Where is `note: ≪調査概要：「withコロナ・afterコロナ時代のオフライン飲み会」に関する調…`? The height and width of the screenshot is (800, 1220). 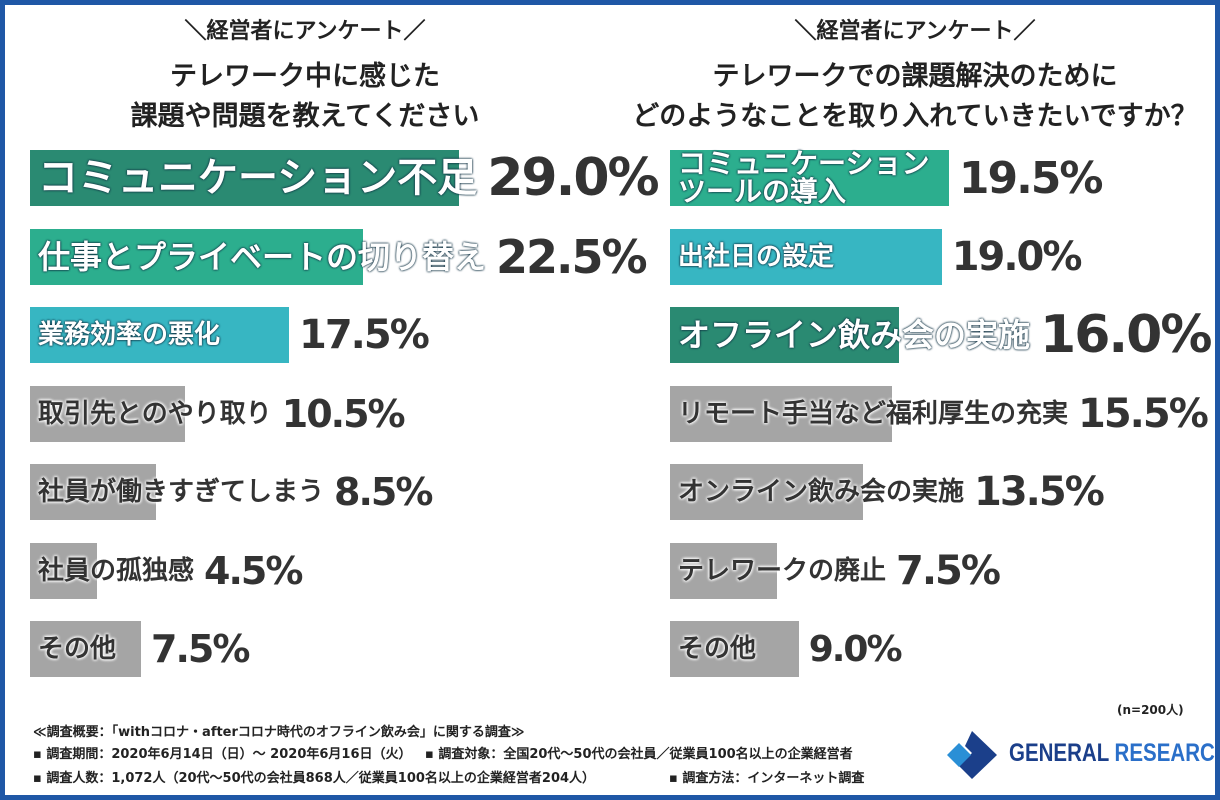 note: ≪調査概要：「withコロナ・afterコロナ時代のオフライン飲み会」に関する調… is located at coordinates (279, 732).